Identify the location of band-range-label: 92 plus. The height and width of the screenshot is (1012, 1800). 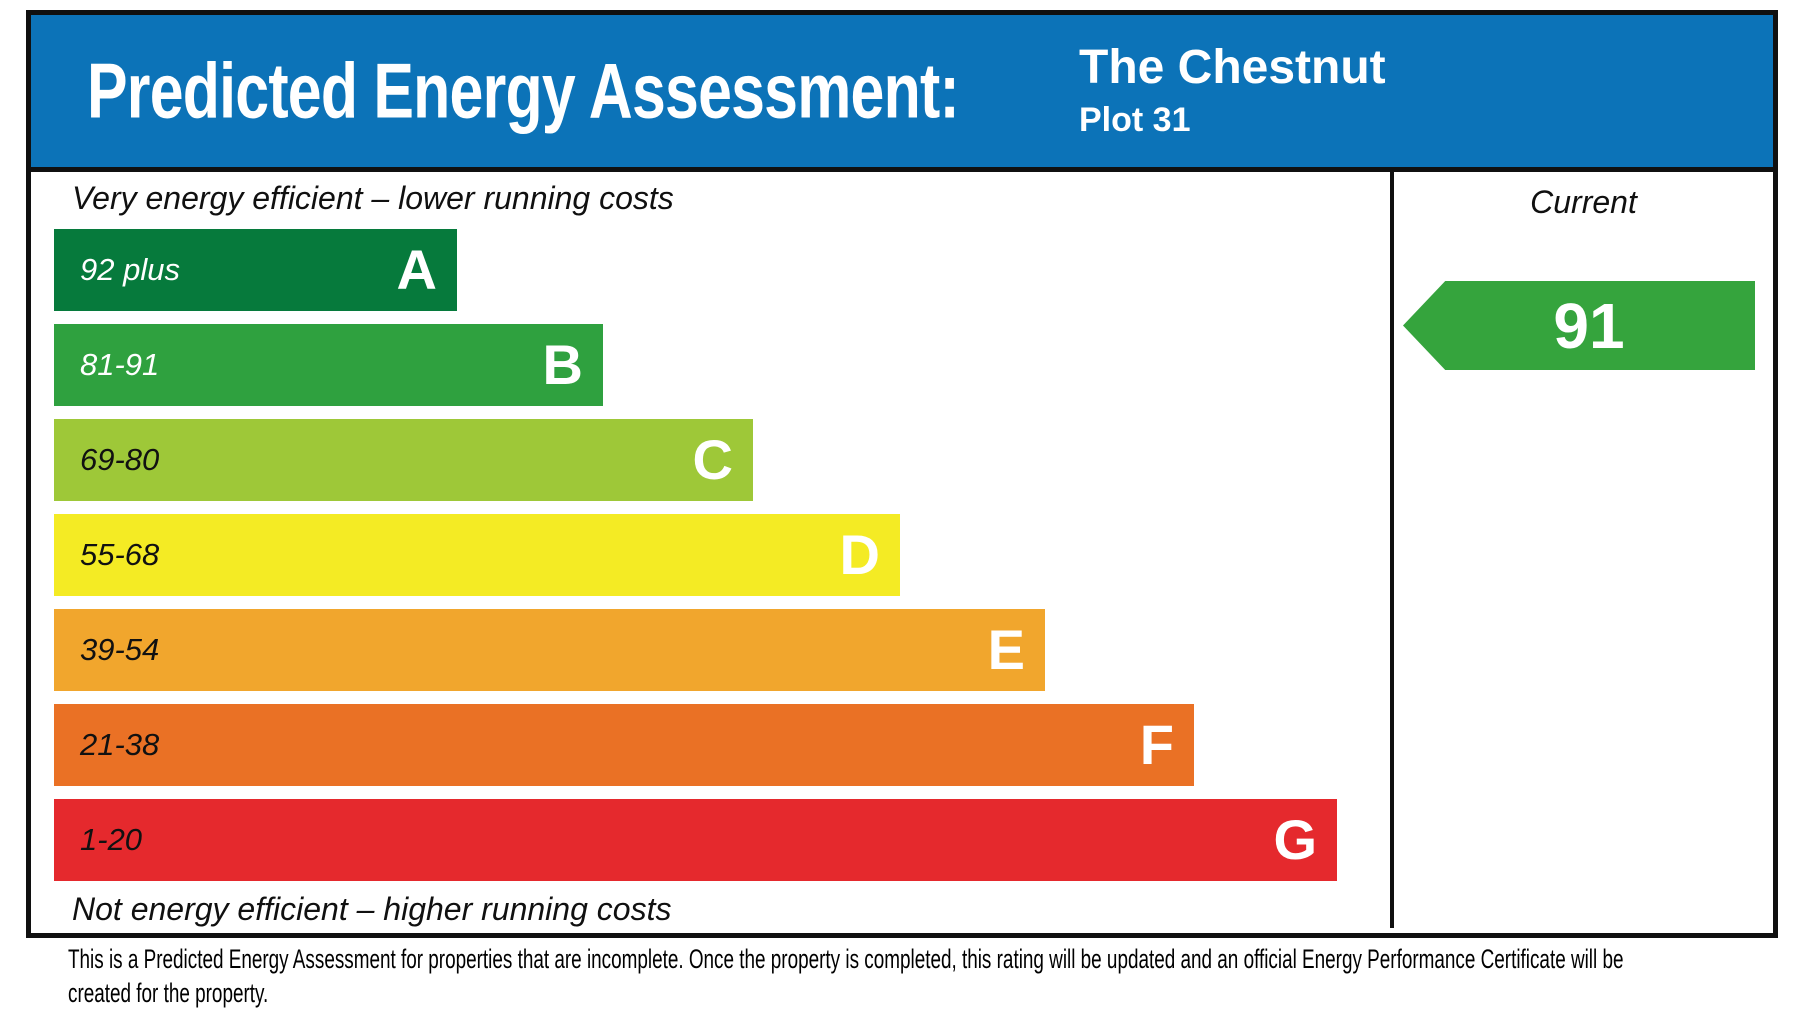
(130, 269).